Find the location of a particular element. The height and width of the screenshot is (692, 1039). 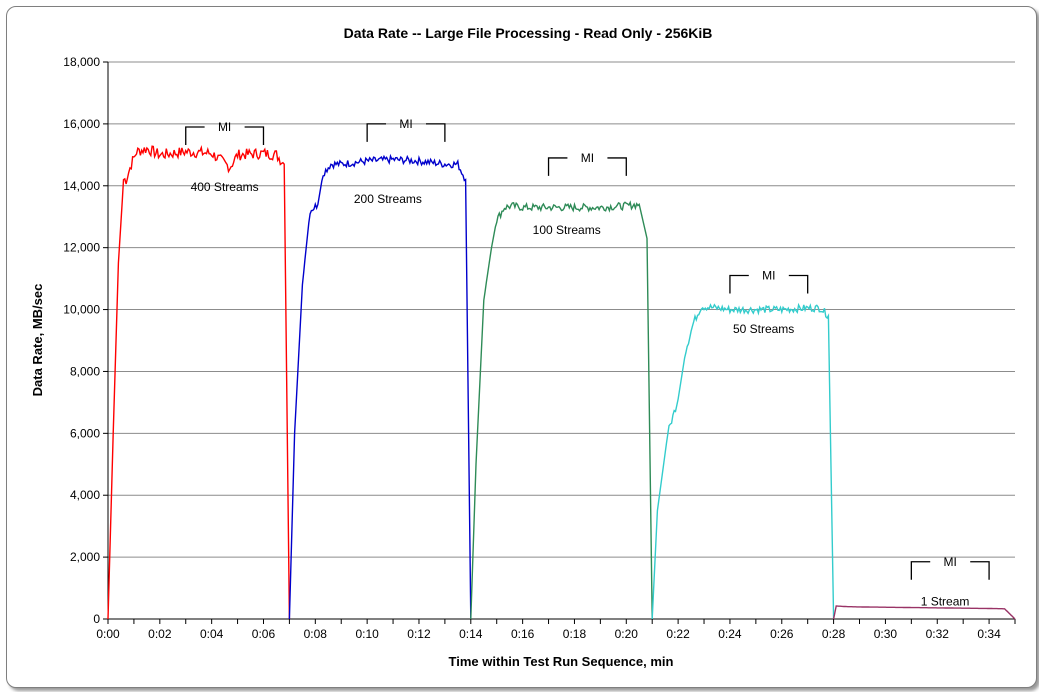

x-axis-label: Time within Test Run Sequence, min is located at coordinates (561, 661).